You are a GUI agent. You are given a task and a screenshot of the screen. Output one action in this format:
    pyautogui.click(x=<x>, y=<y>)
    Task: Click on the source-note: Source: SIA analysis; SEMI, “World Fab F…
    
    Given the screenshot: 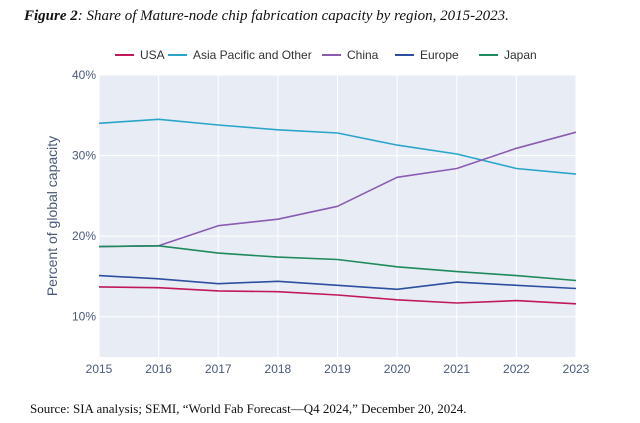 What is the action you would take?
    pyautogui.click(x=248, y=408)
    